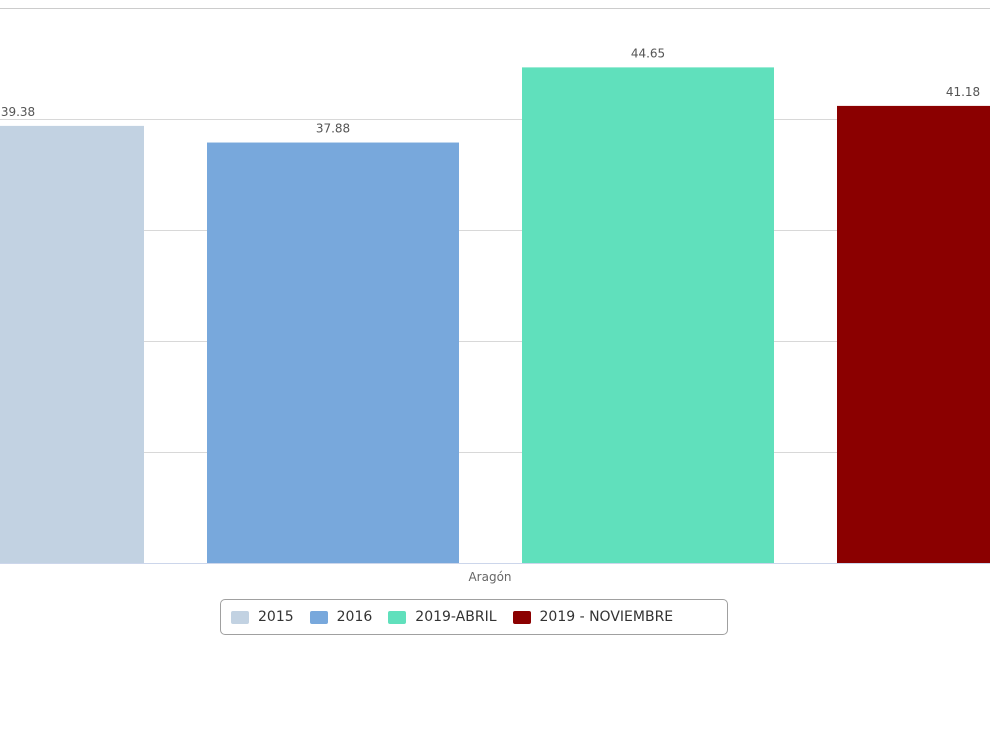  What do you see at coordinates (18, 112) in the screenshot?
I see `data-label: 39.38` at bounding box center [18, 112].